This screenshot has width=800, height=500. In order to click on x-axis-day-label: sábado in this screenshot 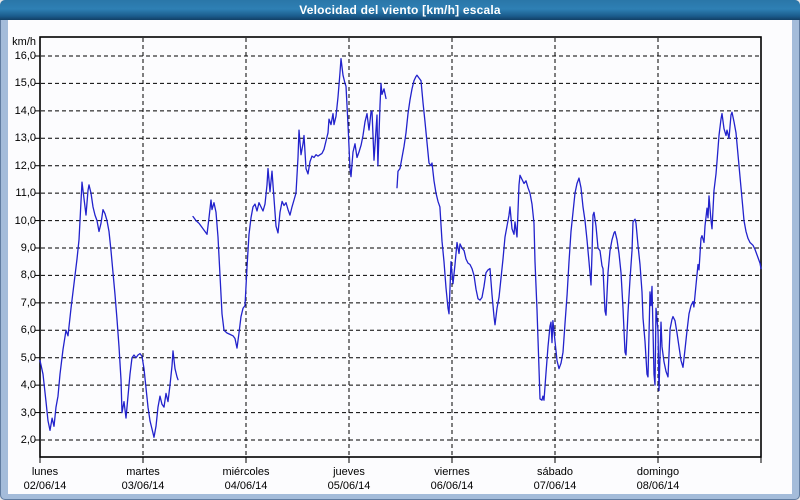, I will do `click(555, 472)`.